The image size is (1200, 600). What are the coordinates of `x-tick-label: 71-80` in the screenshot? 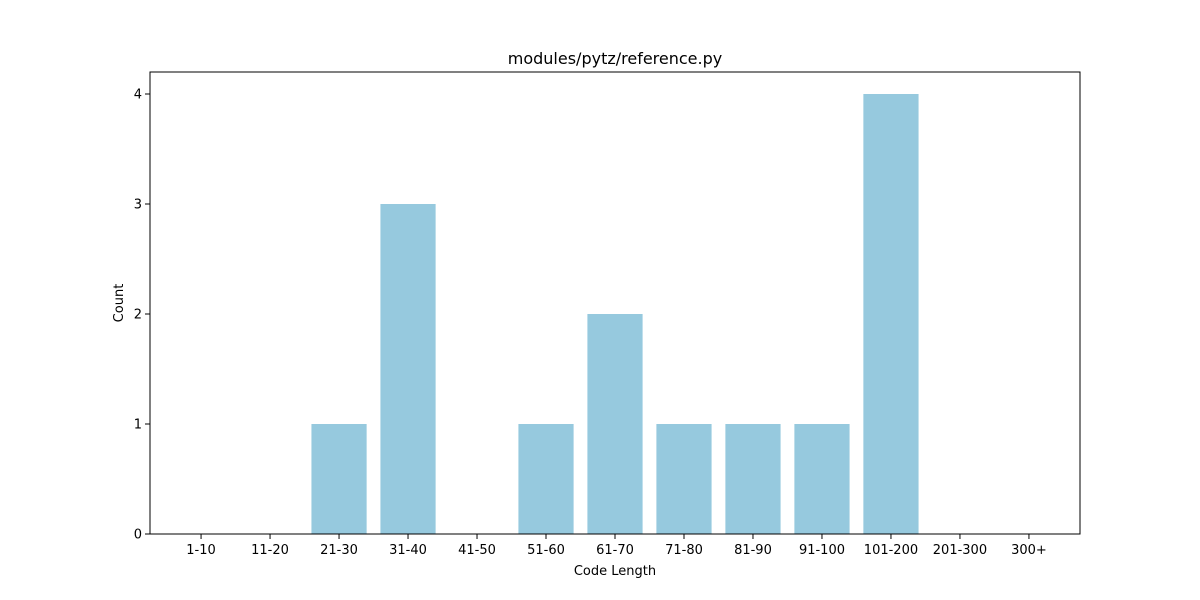 It's located at (684, 550).